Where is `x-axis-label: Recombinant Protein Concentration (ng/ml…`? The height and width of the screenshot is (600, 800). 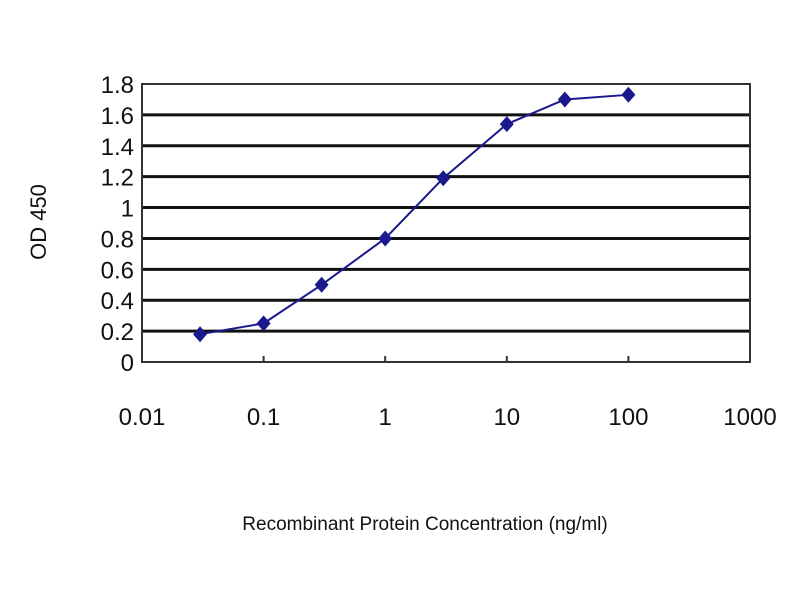 x-axis-label: Recombinant Protein Concentration (ng/ml… is located at coordinates (424, 524).